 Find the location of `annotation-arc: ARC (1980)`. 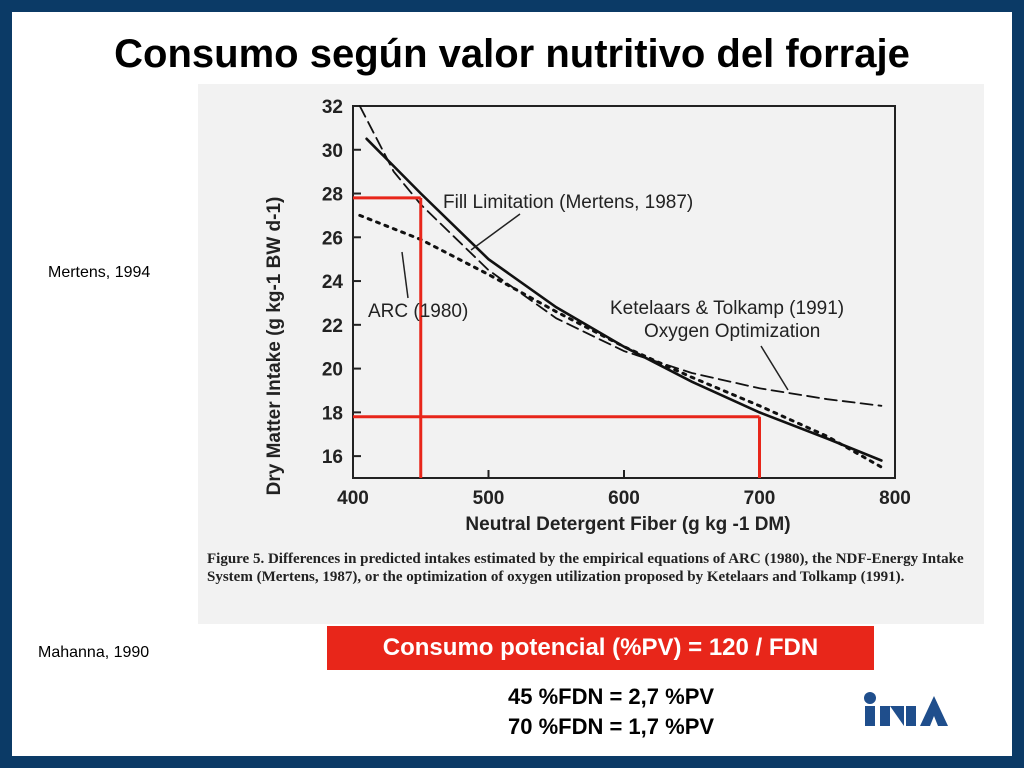

annotation-arc: ARC (1980) is located at coordinates (418, 311).